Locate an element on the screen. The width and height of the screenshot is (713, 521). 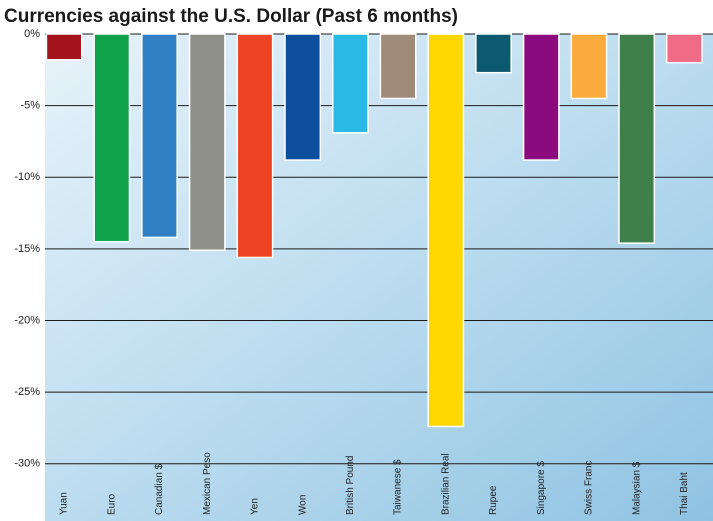
x-tick-label: Yen is located at coordinates (255, 506).